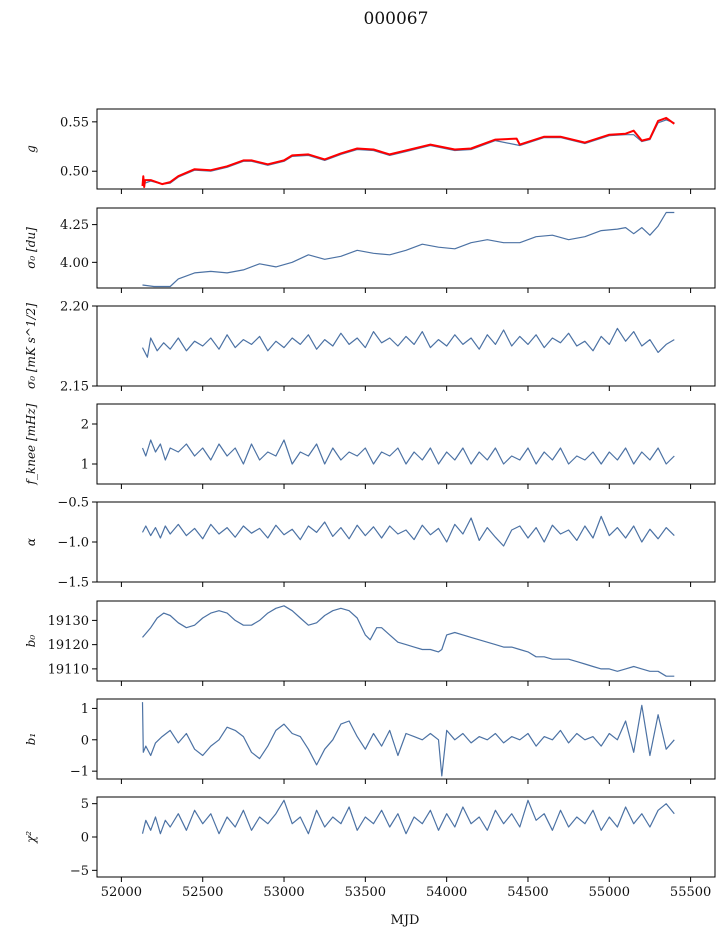 The image size is (725, 936). I want to click on panel-3: 2.15 2.20 σ₀ [mK s^1/2], so click(370, 347).